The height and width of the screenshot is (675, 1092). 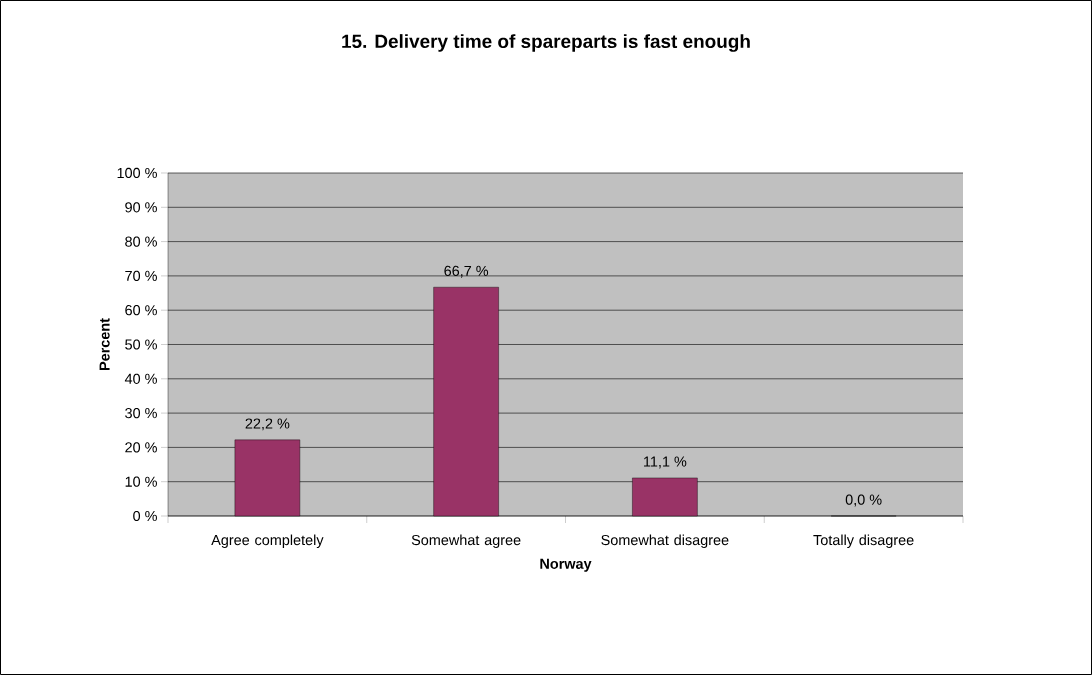 What do you see at coordinates (466, 541) in the screenshot?
I see `x-tick-label: Somewhat agree` at bounding box center [466, 541].